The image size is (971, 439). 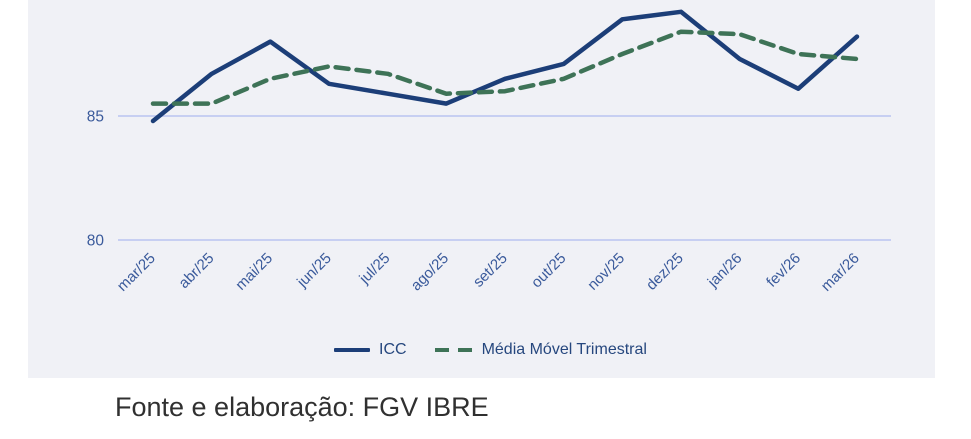 What do you see at coordinates (314, 271) in the screenshot?
I see `x-tick-label-jun-25: jun/25` at bounding box center [314, 271].